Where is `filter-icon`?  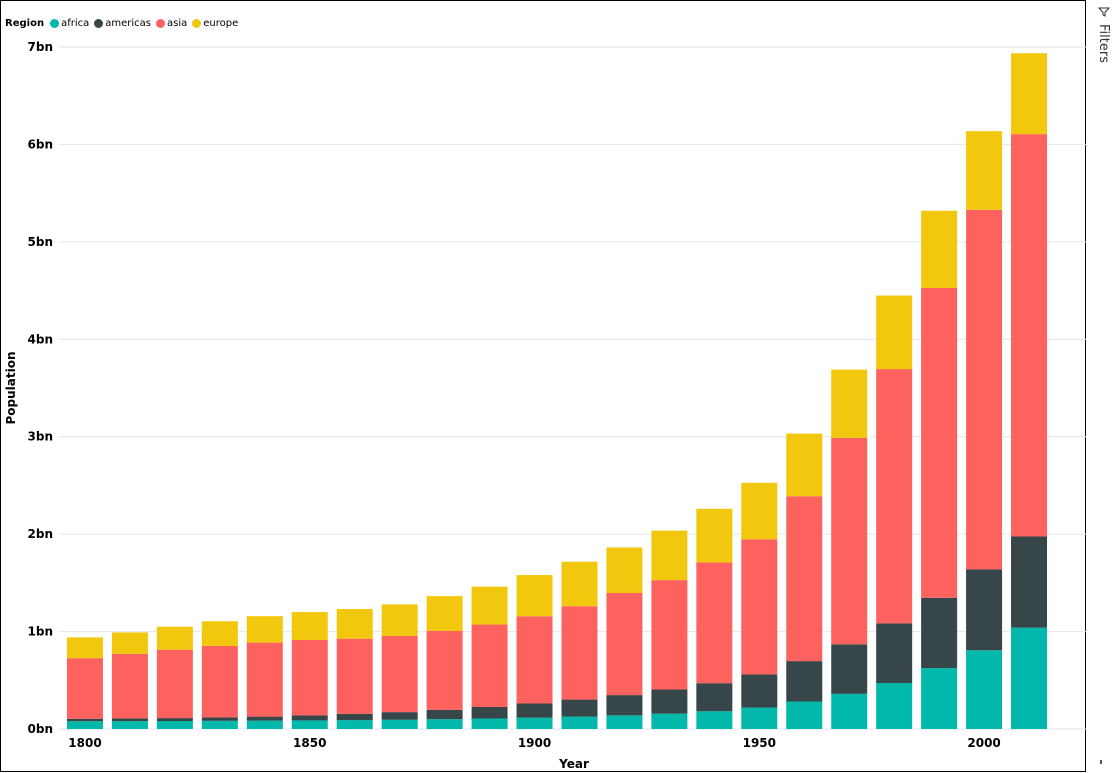 filter-icon is located at coordinates (1104, 12).